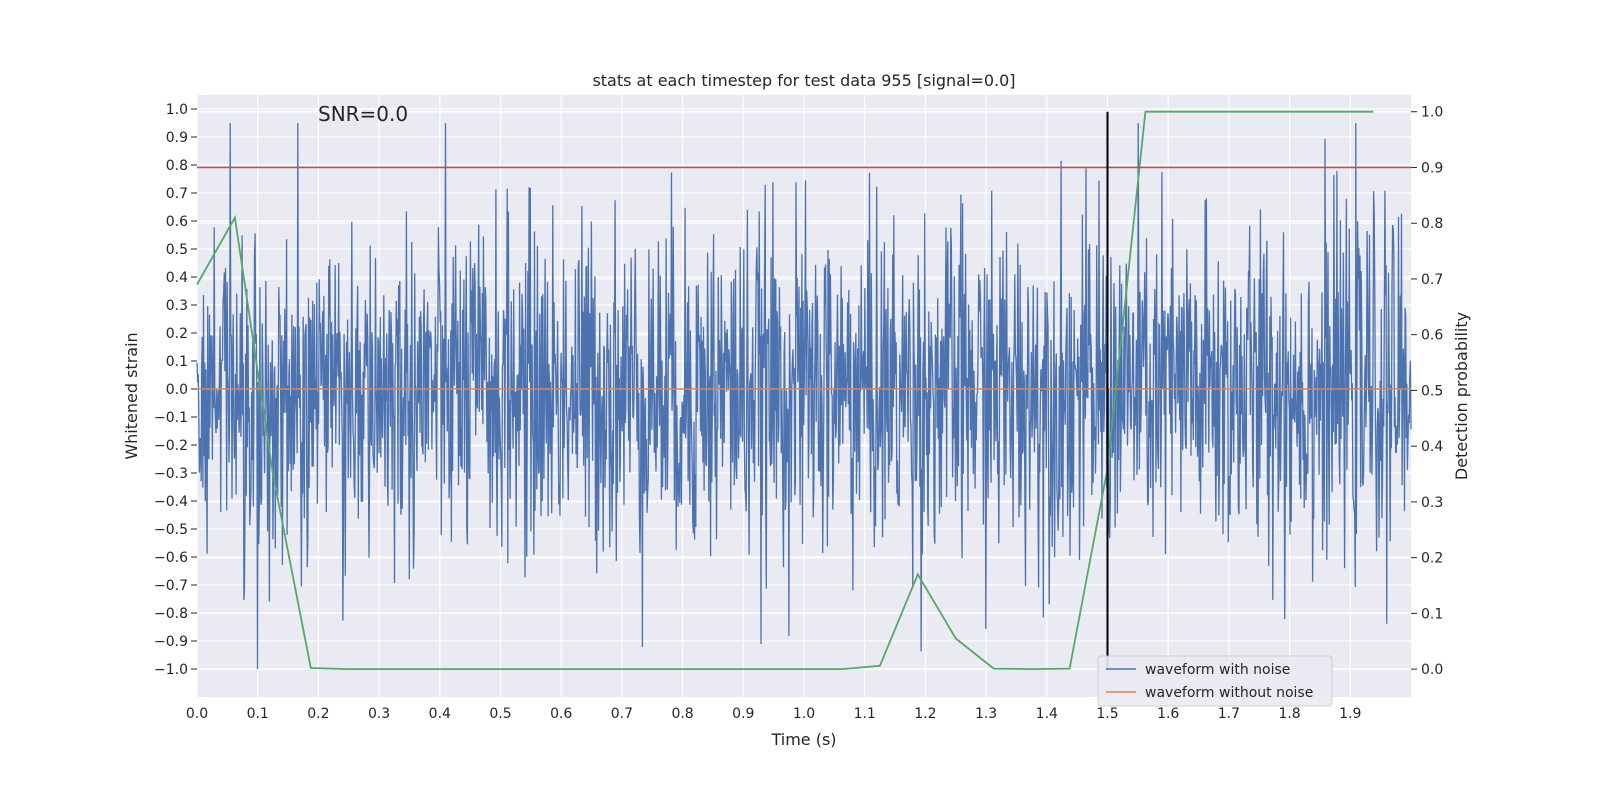  I want to click on y-tick-label: −0.4, so click(171, 502).